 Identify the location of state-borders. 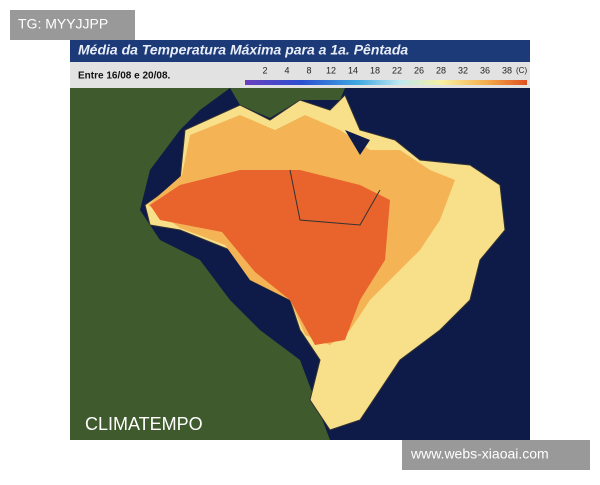
(335, 197).